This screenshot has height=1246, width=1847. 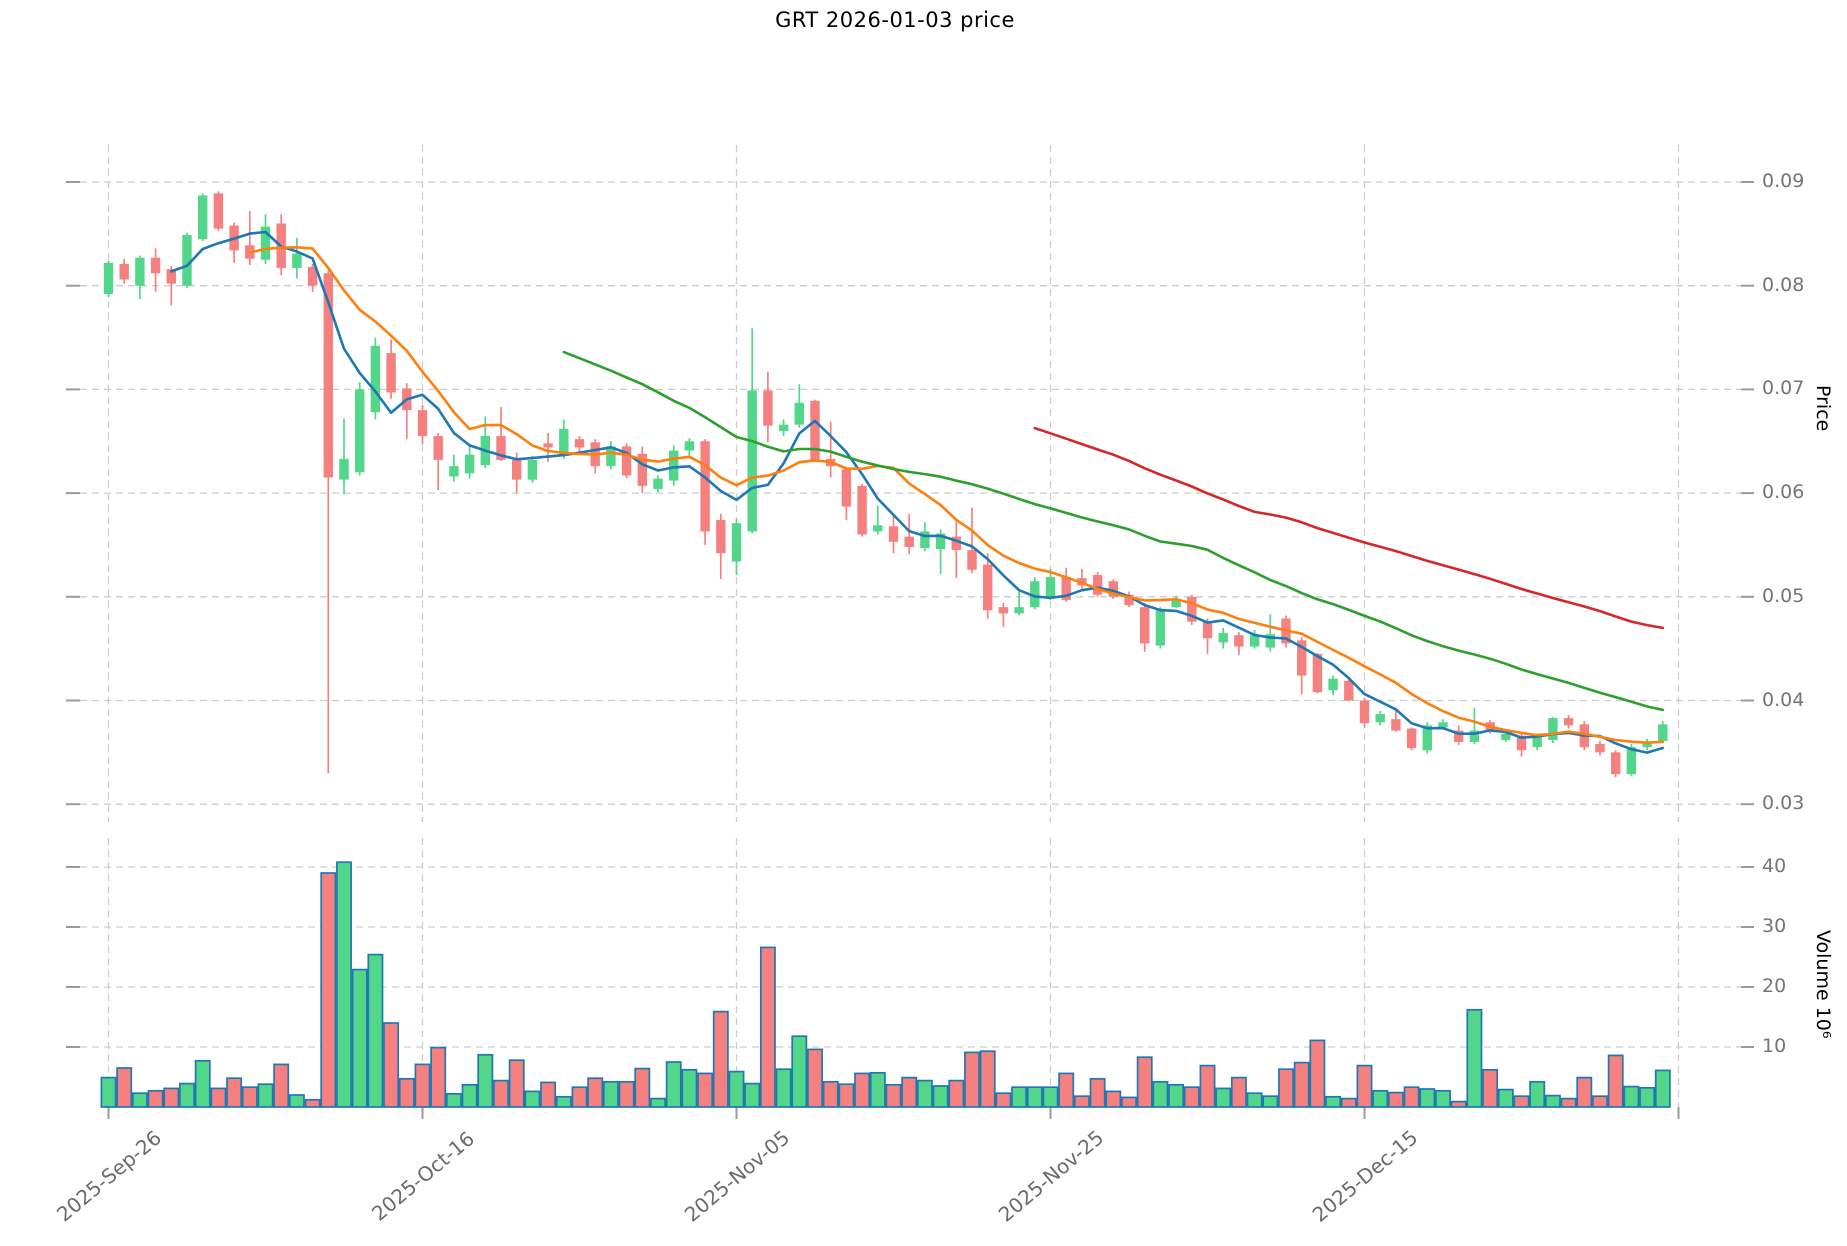 What do you see at coordinates (1349, 528) in the screenshot?
I see `ma60-line` at bounding box center [1349, 528].